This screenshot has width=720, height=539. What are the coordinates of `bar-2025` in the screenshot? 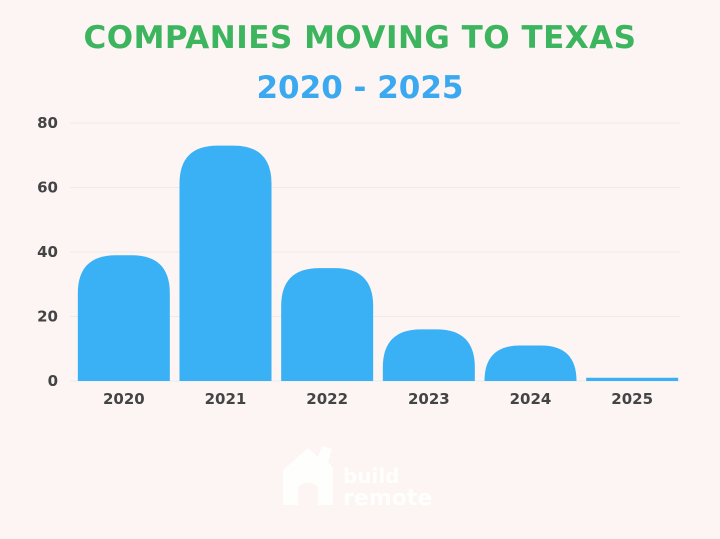 It's located at (632, 379).